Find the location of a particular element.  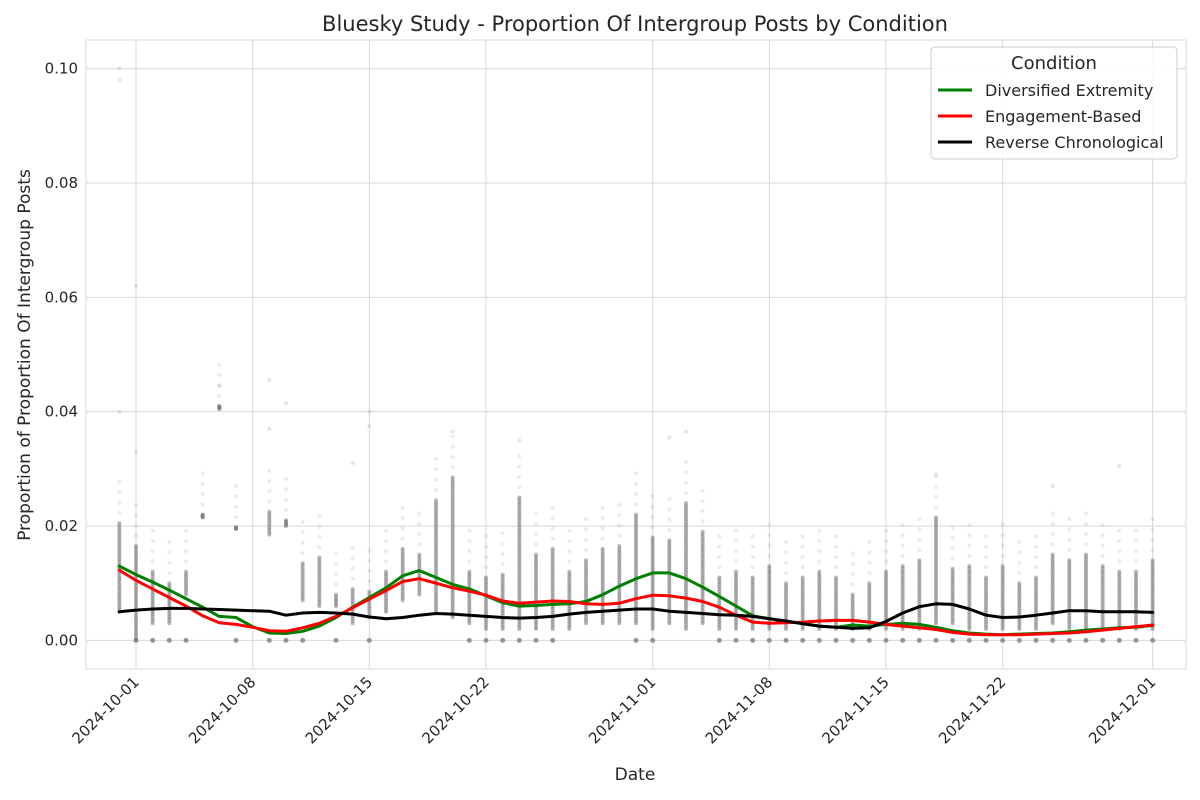

x-tick-label: 2024-12-01 is located at coordinates (1122, 710).